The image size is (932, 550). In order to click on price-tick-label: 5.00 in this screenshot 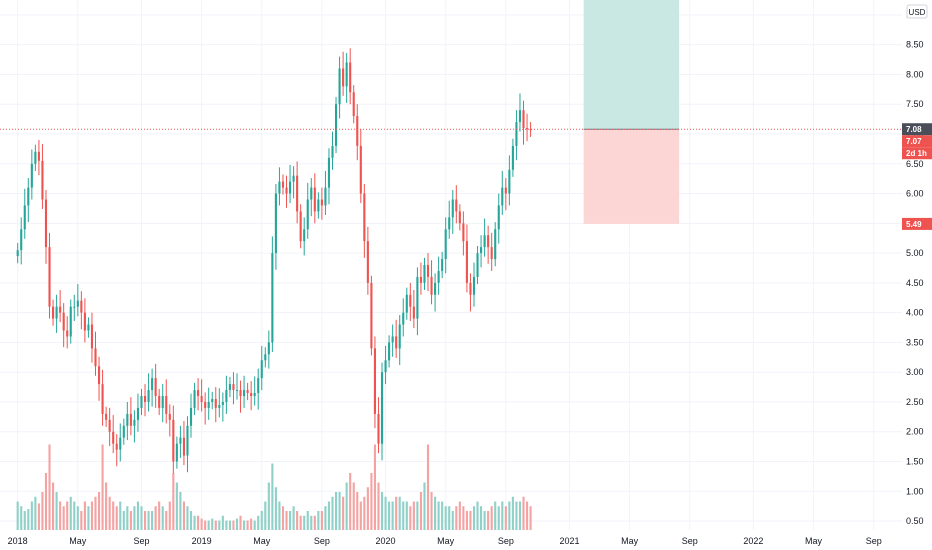, I will do `click(915, 253)`.